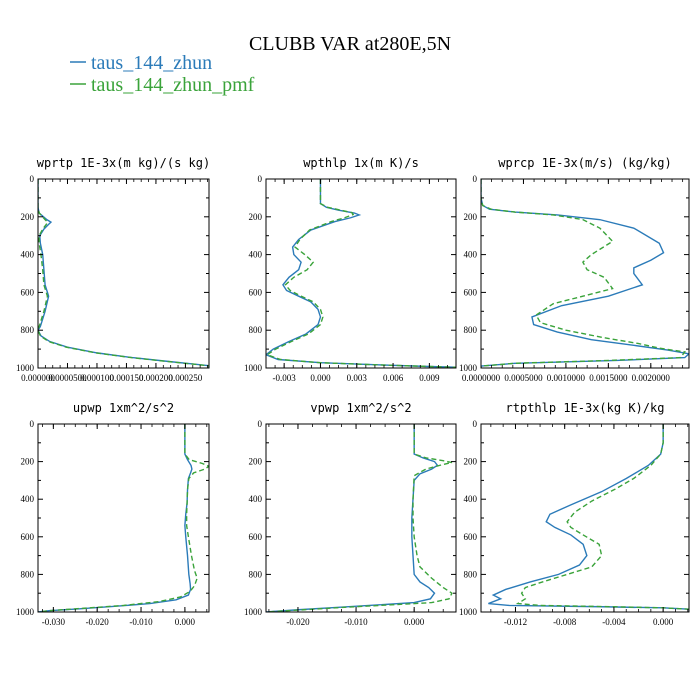  I want to click on x-tick-label: 0.009, so click(429, 378).